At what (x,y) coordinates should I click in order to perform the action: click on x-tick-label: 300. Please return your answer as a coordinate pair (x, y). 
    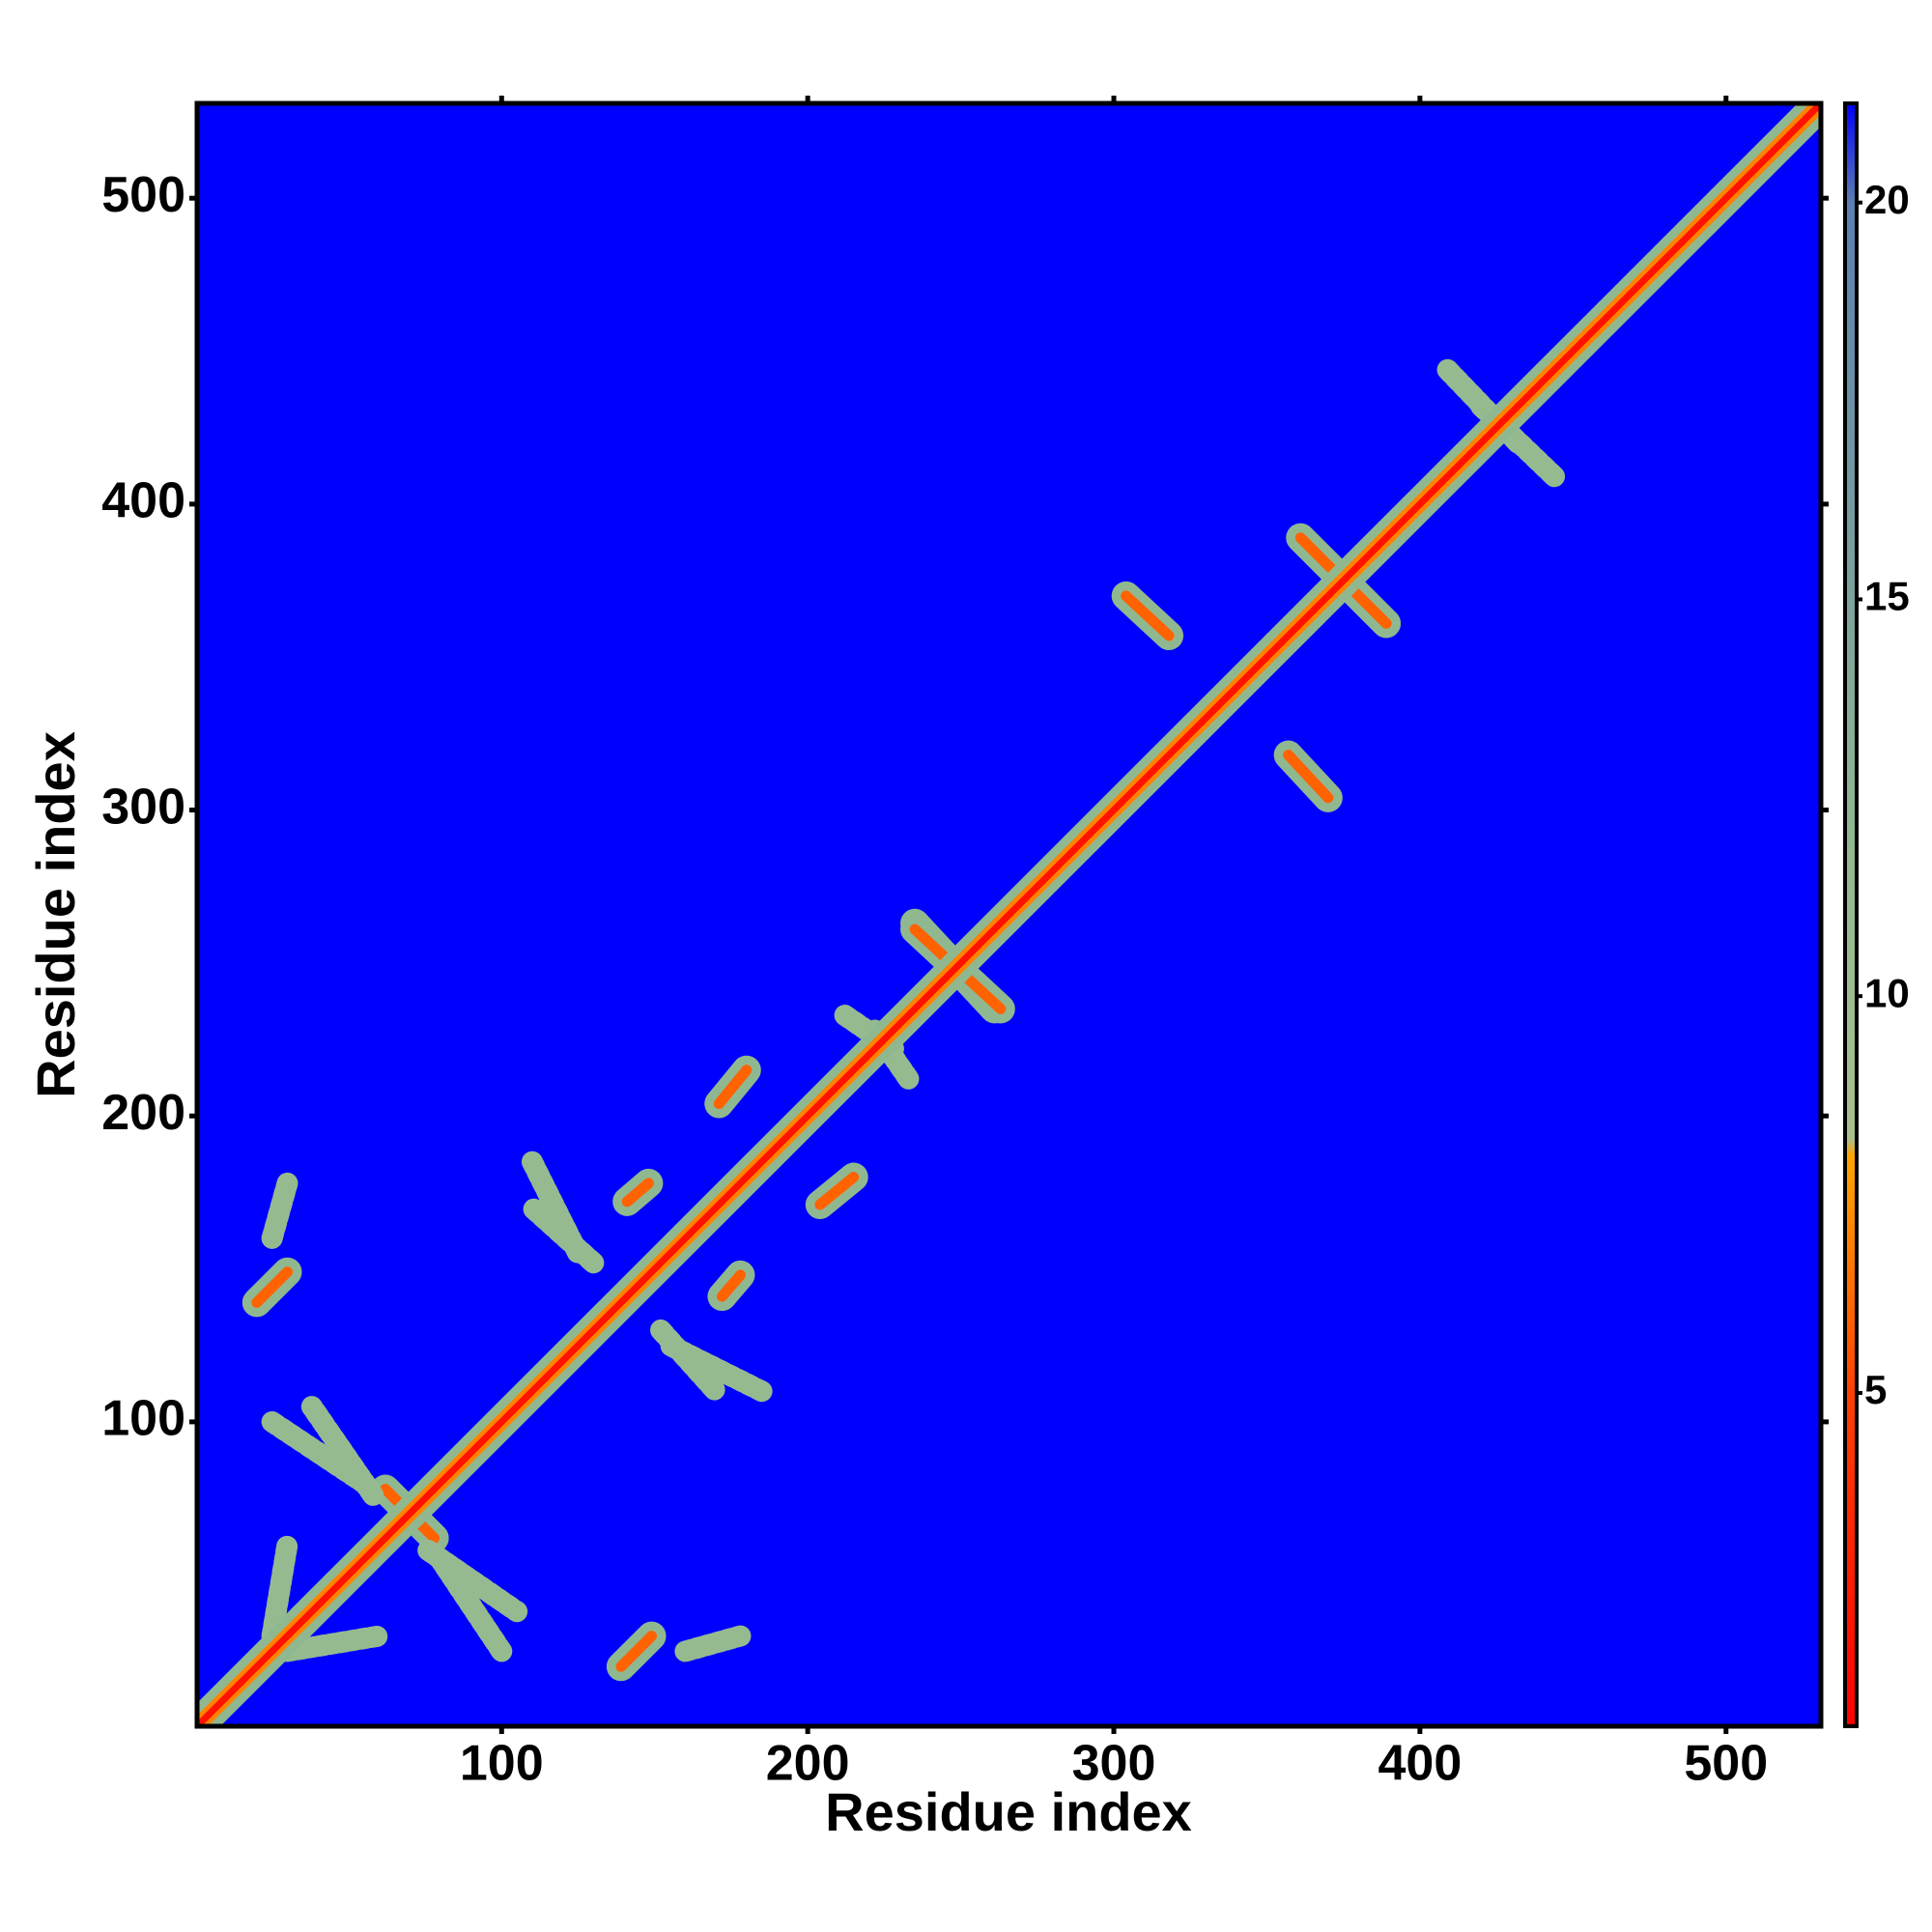
    Looking at the image, I should click on (1114, 1764).